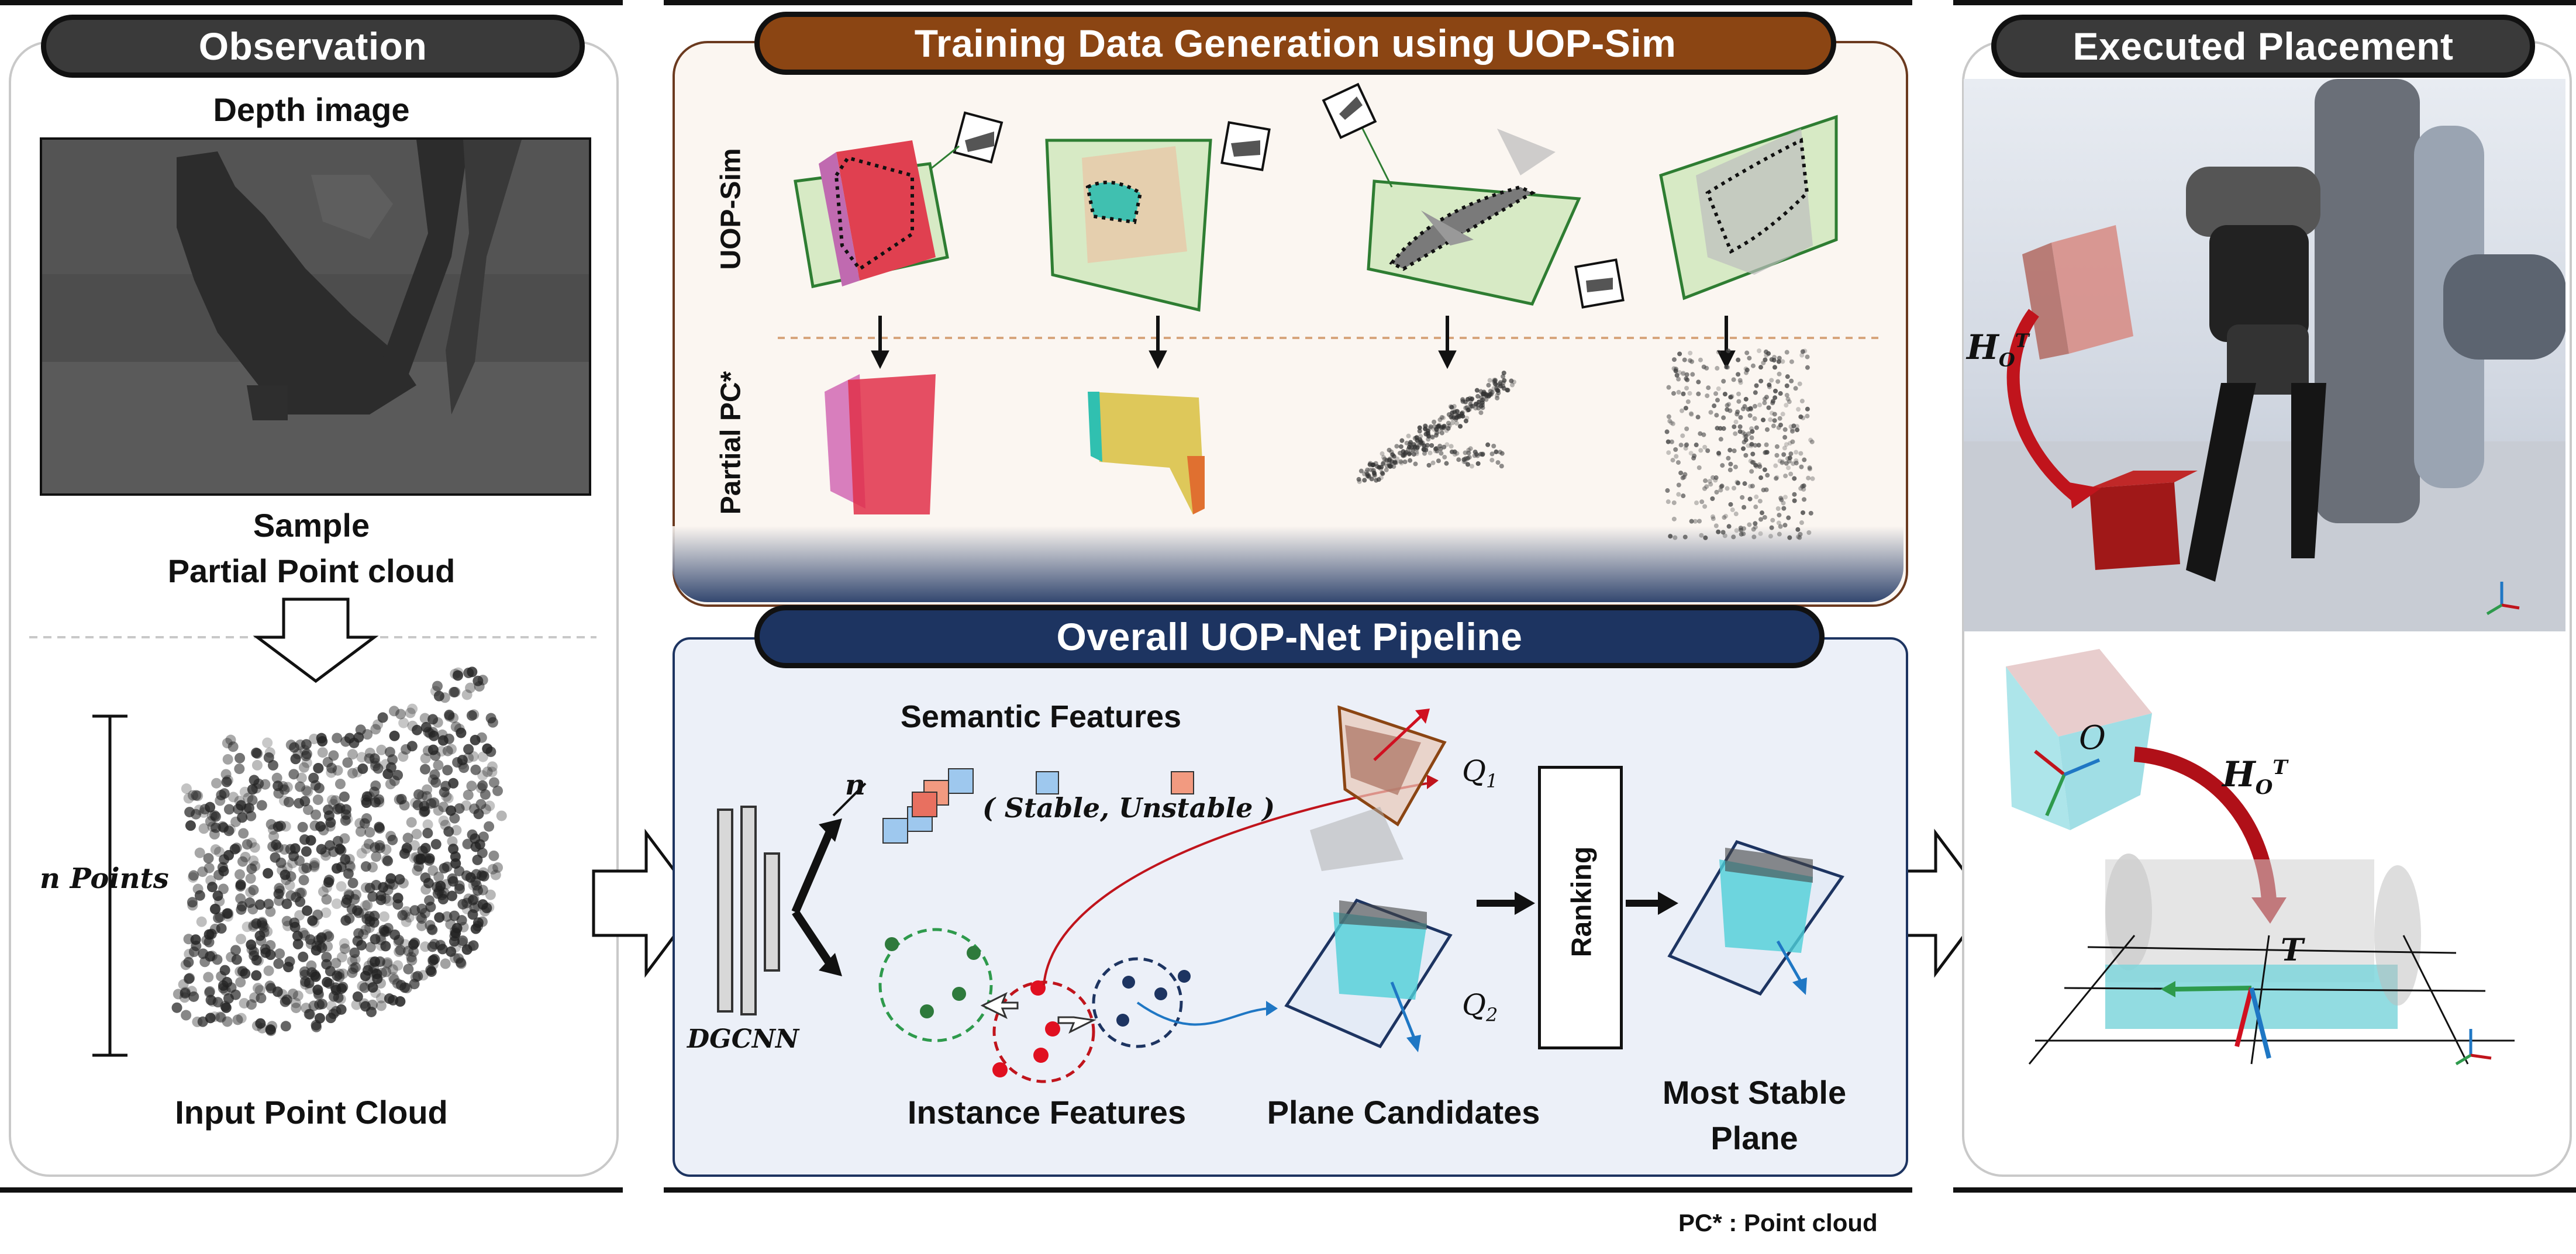  What do you see at coordinates (311, 548) in the screenshot?
I see `sample-label: Sample Partial Point cloud` at bounding box center [311, 548].